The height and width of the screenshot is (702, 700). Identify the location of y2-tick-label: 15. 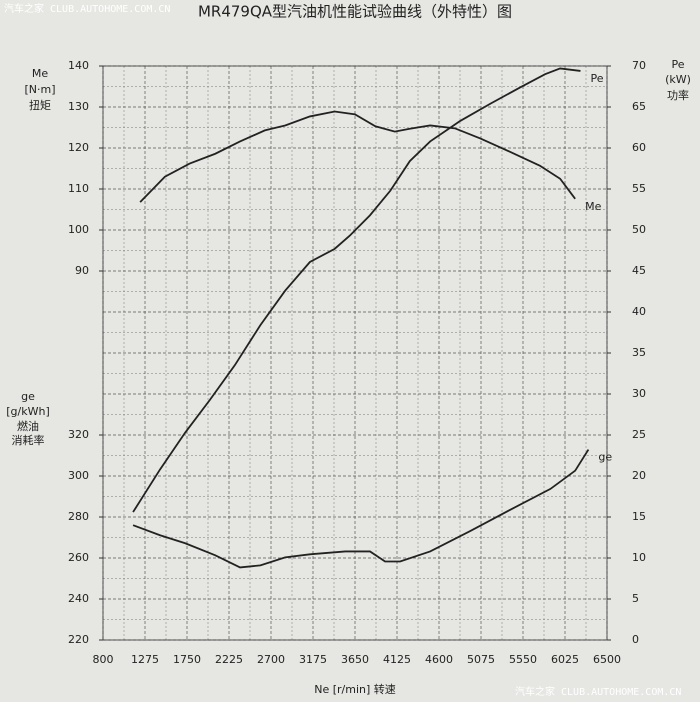
(639, 516).